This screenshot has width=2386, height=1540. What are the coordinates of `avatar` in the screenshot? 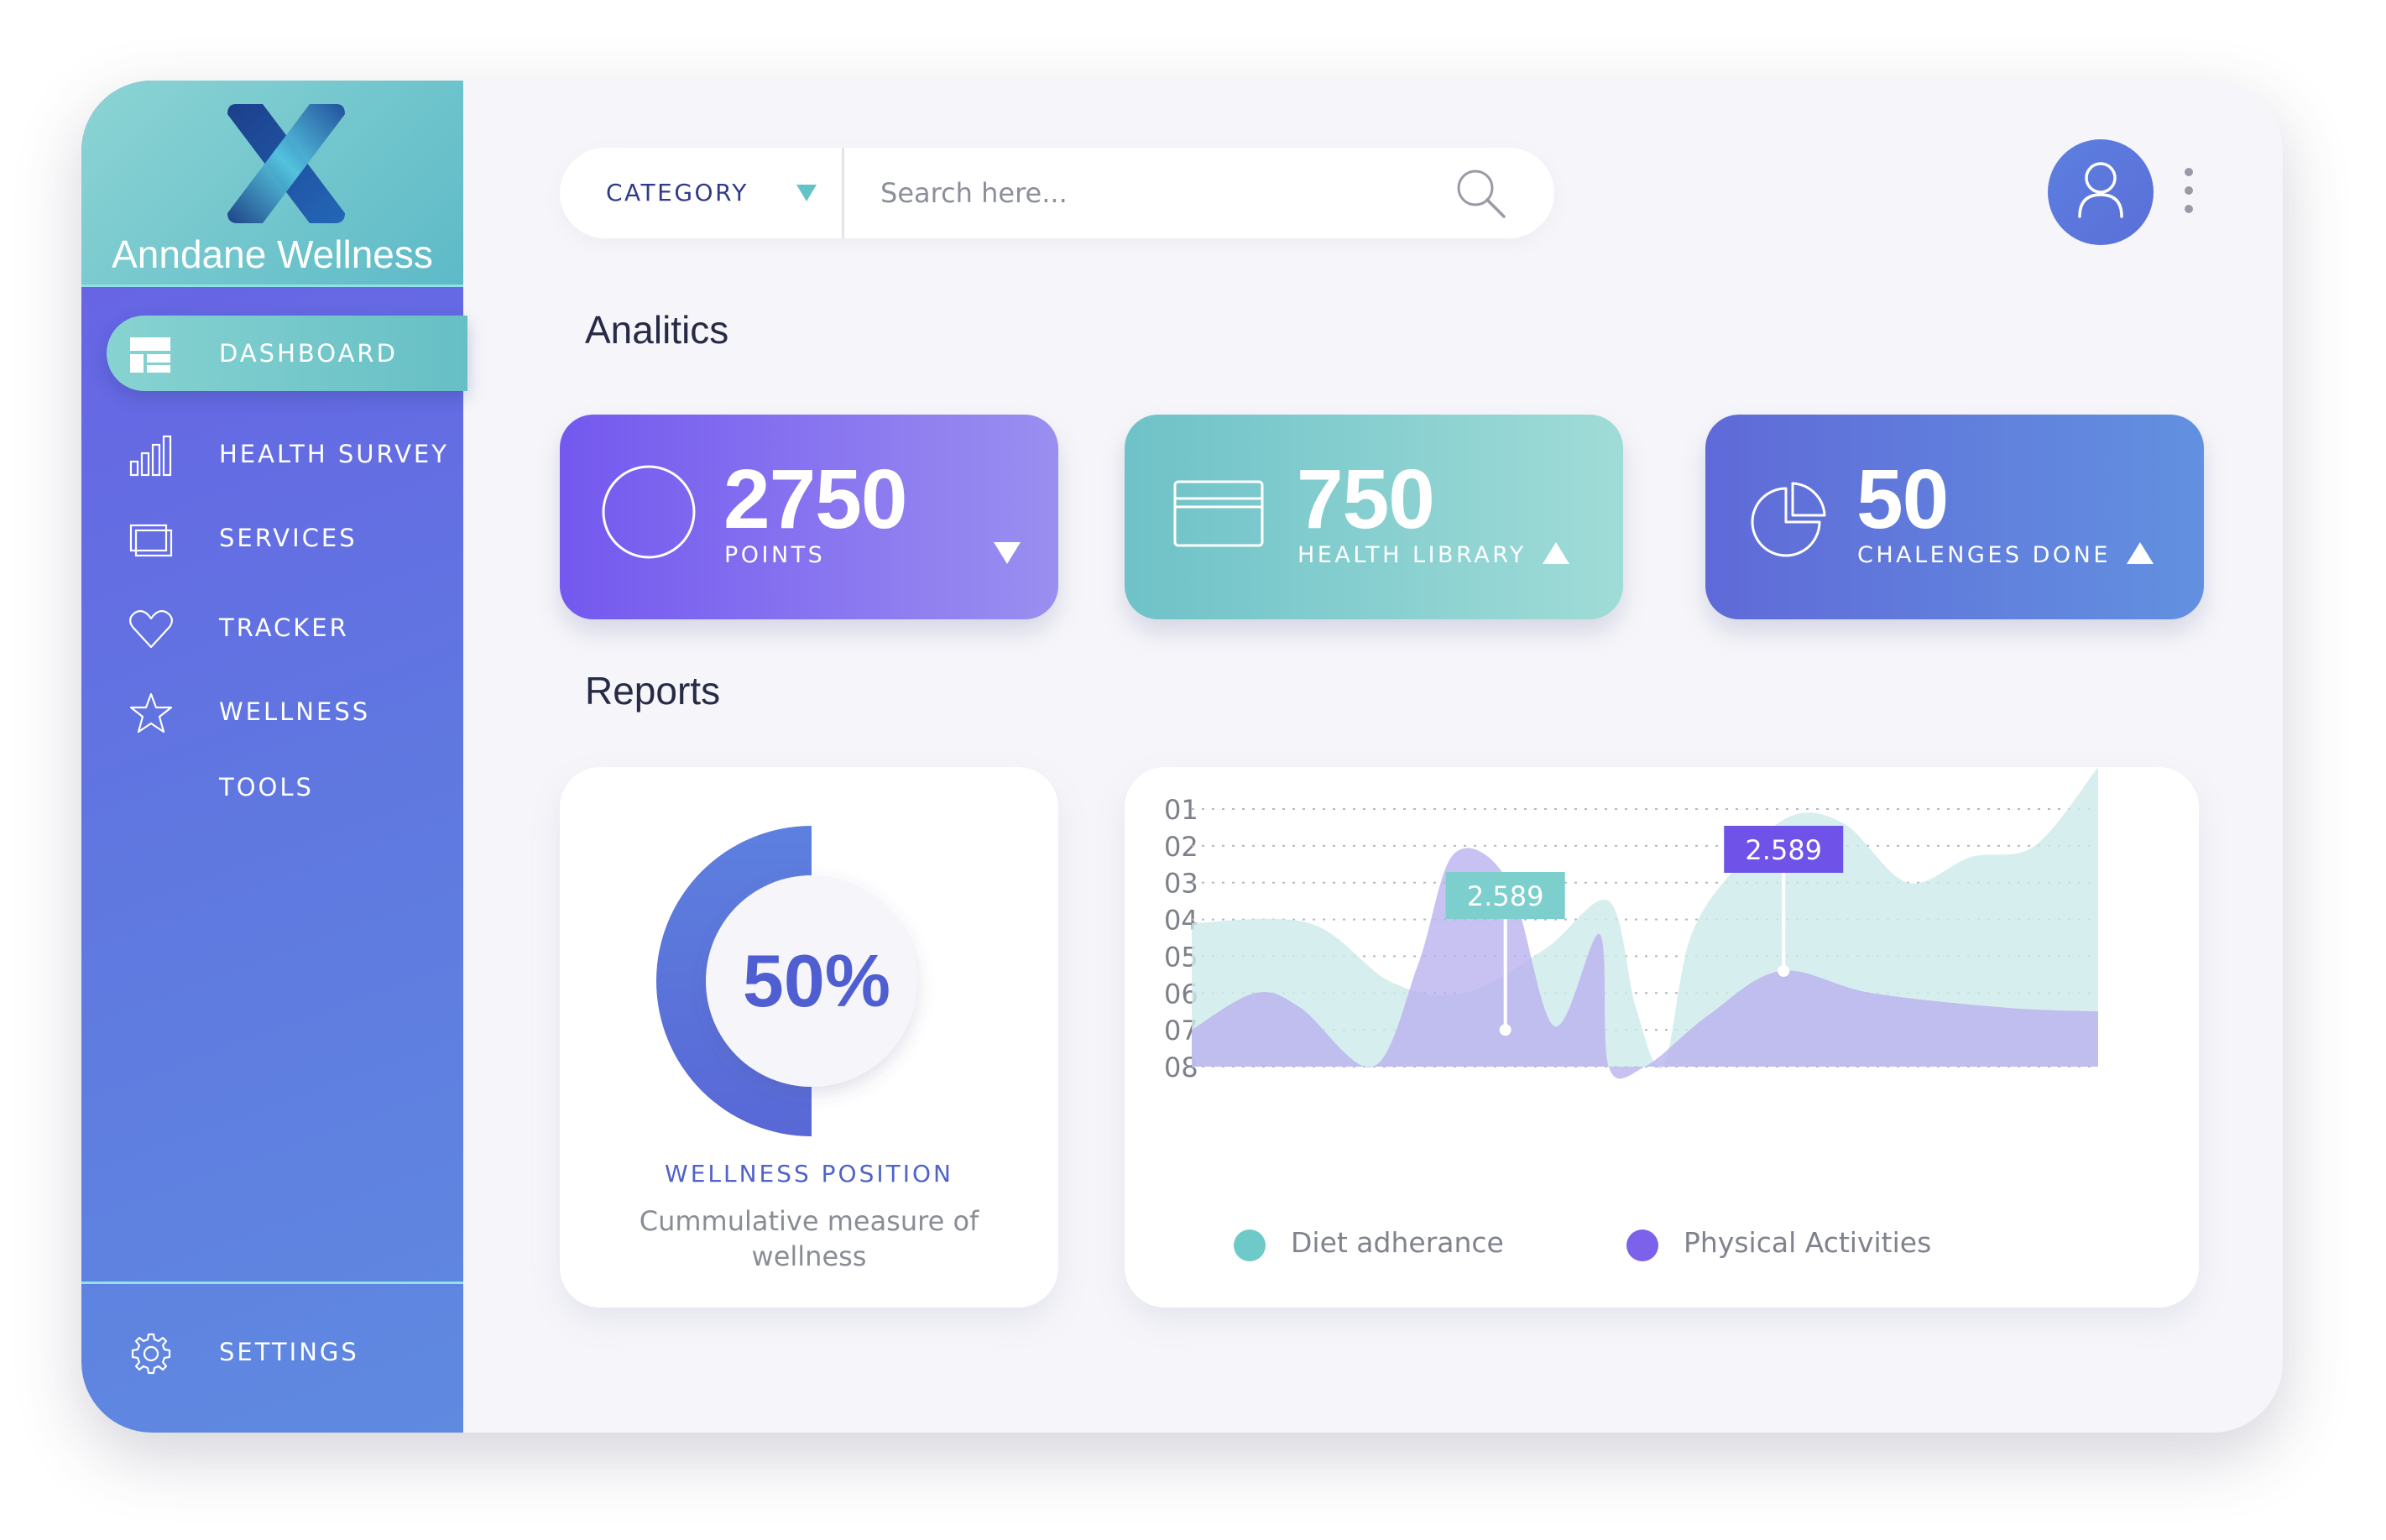 It's located at (2101, 192).